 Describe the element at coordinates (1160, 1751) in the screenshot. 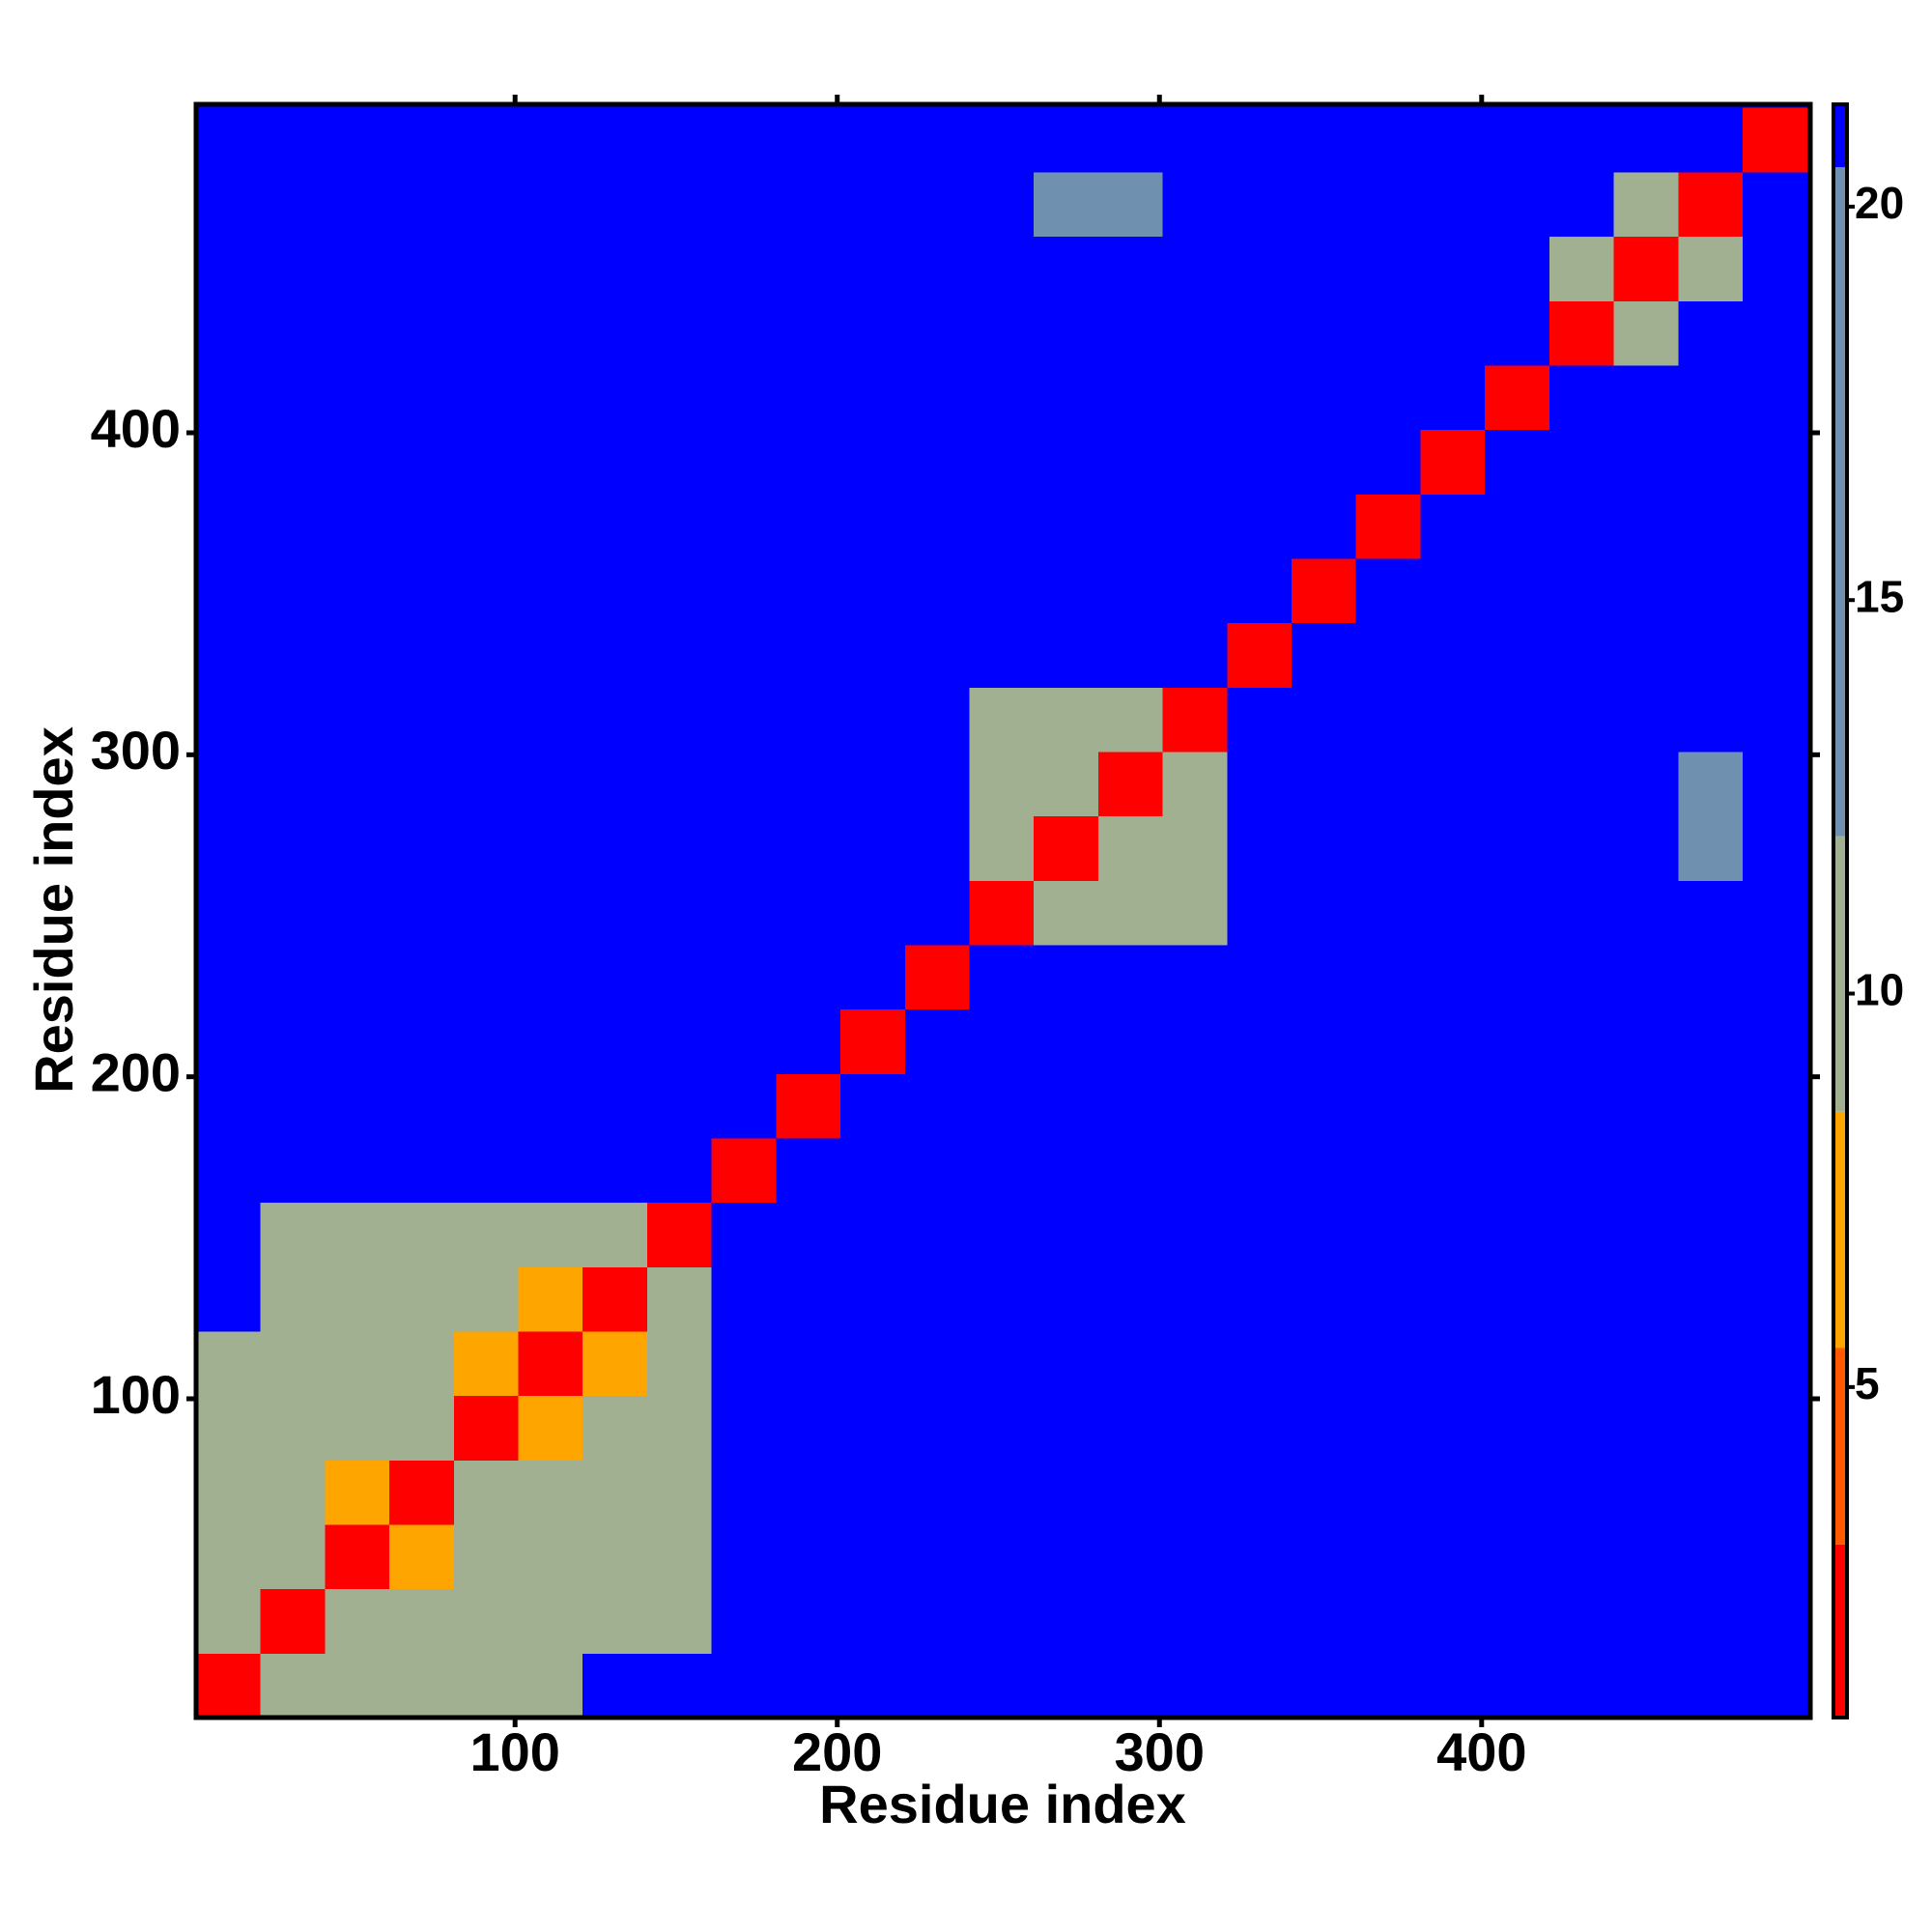

I see `x-tick-label: 300` at that location.